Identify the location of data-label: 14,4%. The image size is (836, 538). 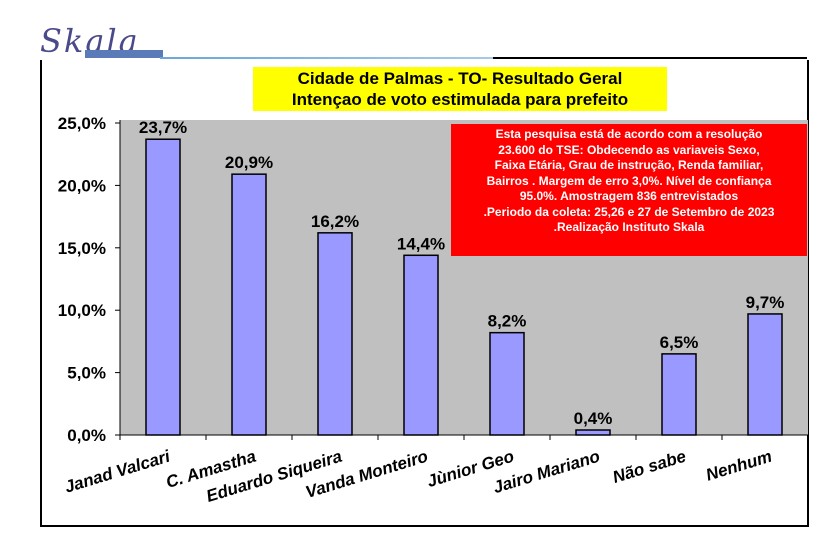
(421, 243).